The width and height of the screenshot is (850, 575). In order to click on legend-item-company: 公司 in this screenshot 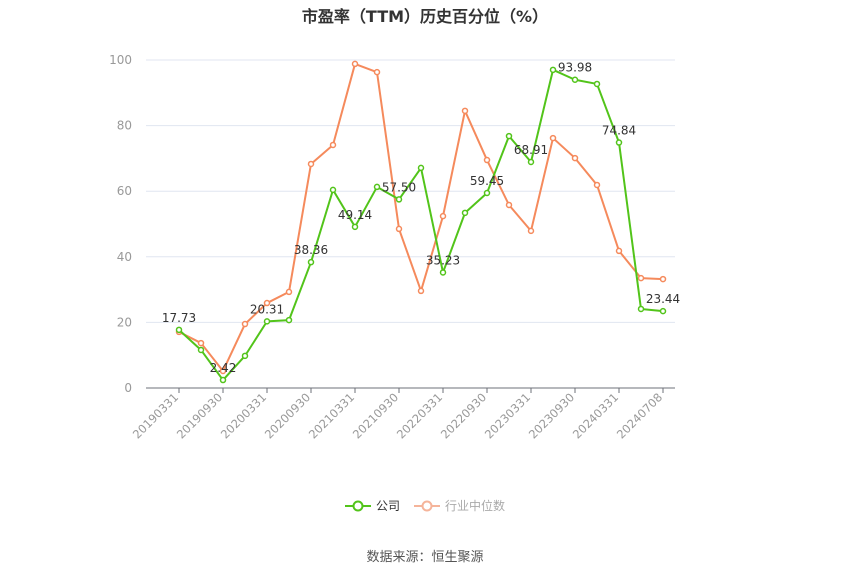, I will do `click(372, 505)`.